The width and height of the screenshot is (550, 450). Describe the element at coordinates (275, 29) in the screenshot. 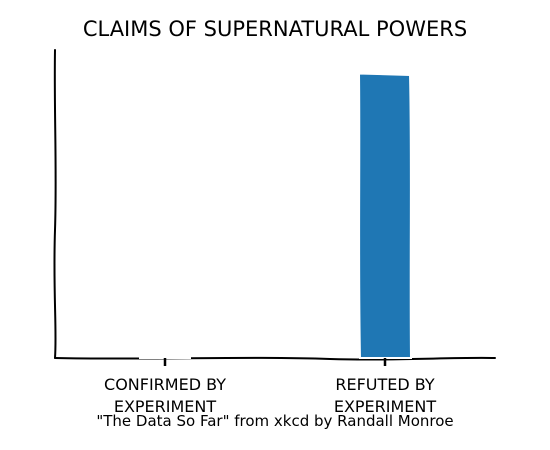

I see `chart-title: CLAIMS OF SUPERNATURAL POWERS` at that location.